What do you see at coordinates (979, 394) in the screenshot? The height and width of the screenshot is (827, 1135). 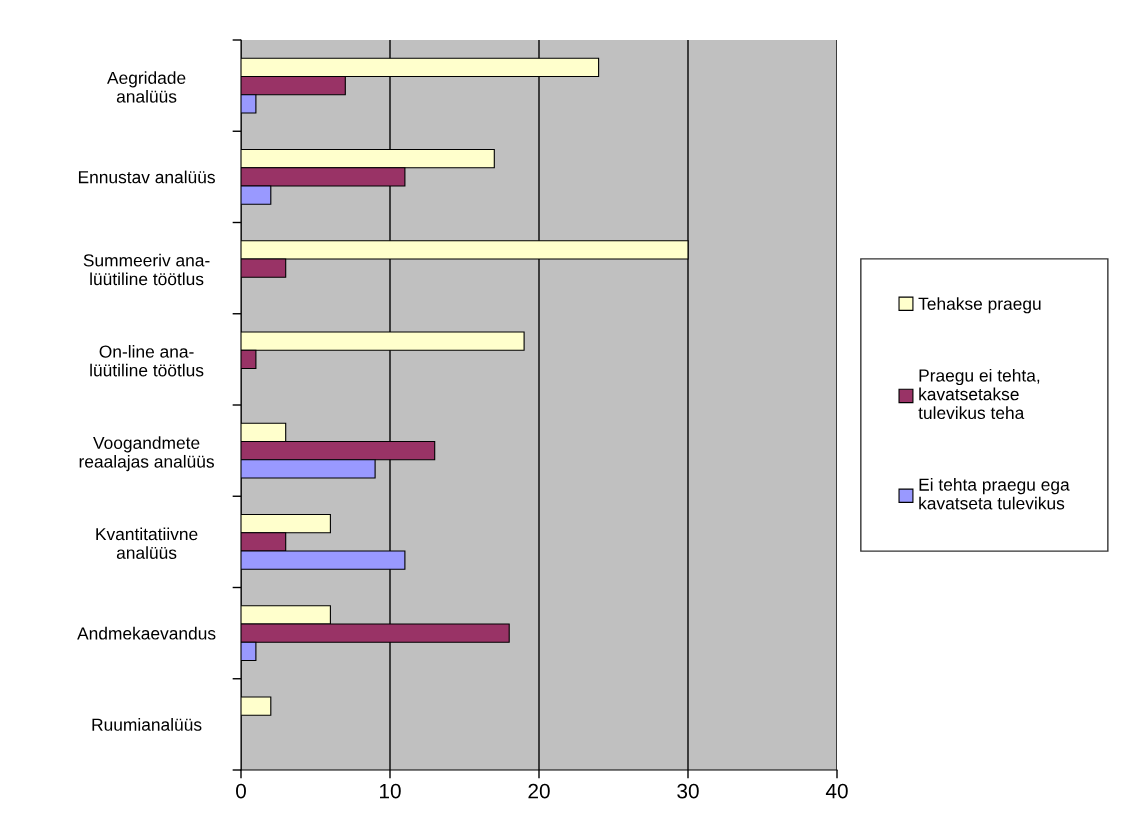 I see `legend-label: Praegu ei tehta, kavatsetakse tulevikus teha` at bounding box center [979, 394].